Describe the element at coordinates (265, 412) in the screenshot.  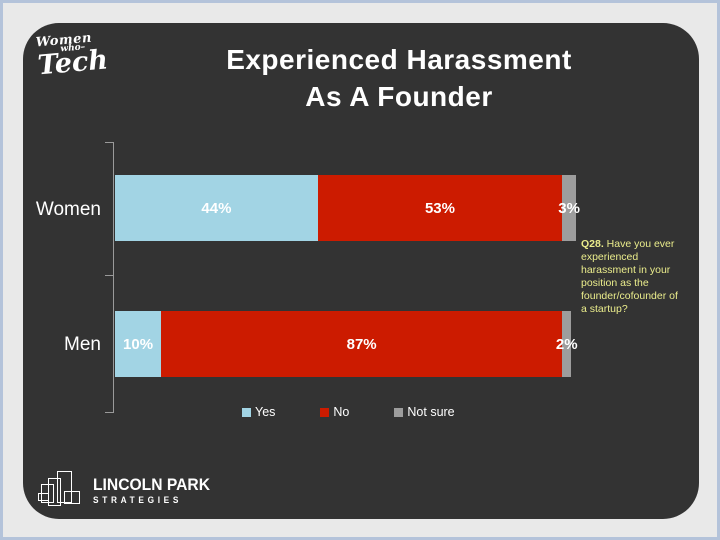
I see `legend-label-yes: Yes` at that location.